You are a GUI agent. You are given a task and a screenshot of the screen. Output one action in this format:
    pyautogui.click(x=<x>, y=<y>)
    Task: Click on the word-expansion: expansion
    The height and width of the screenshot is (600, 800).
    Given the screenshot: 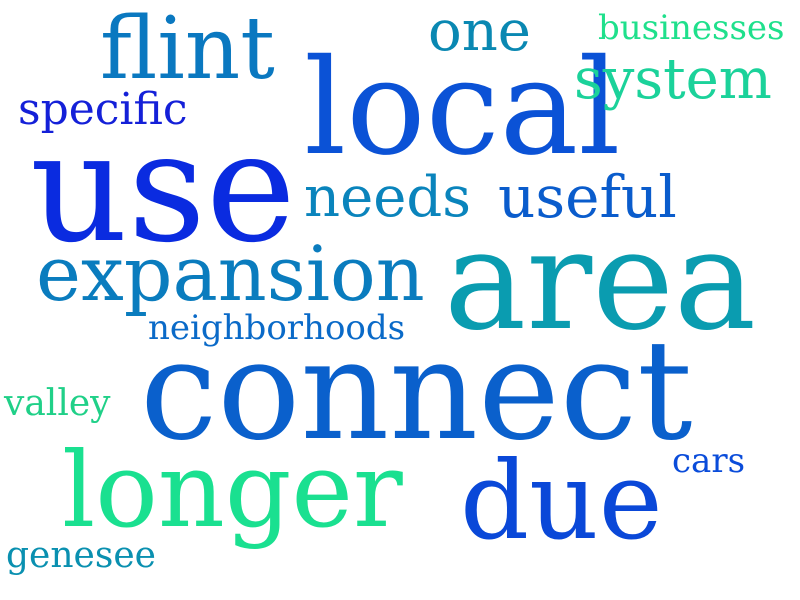 What is the action you would take?
    pyautogui.click(x=230, y=273)
    